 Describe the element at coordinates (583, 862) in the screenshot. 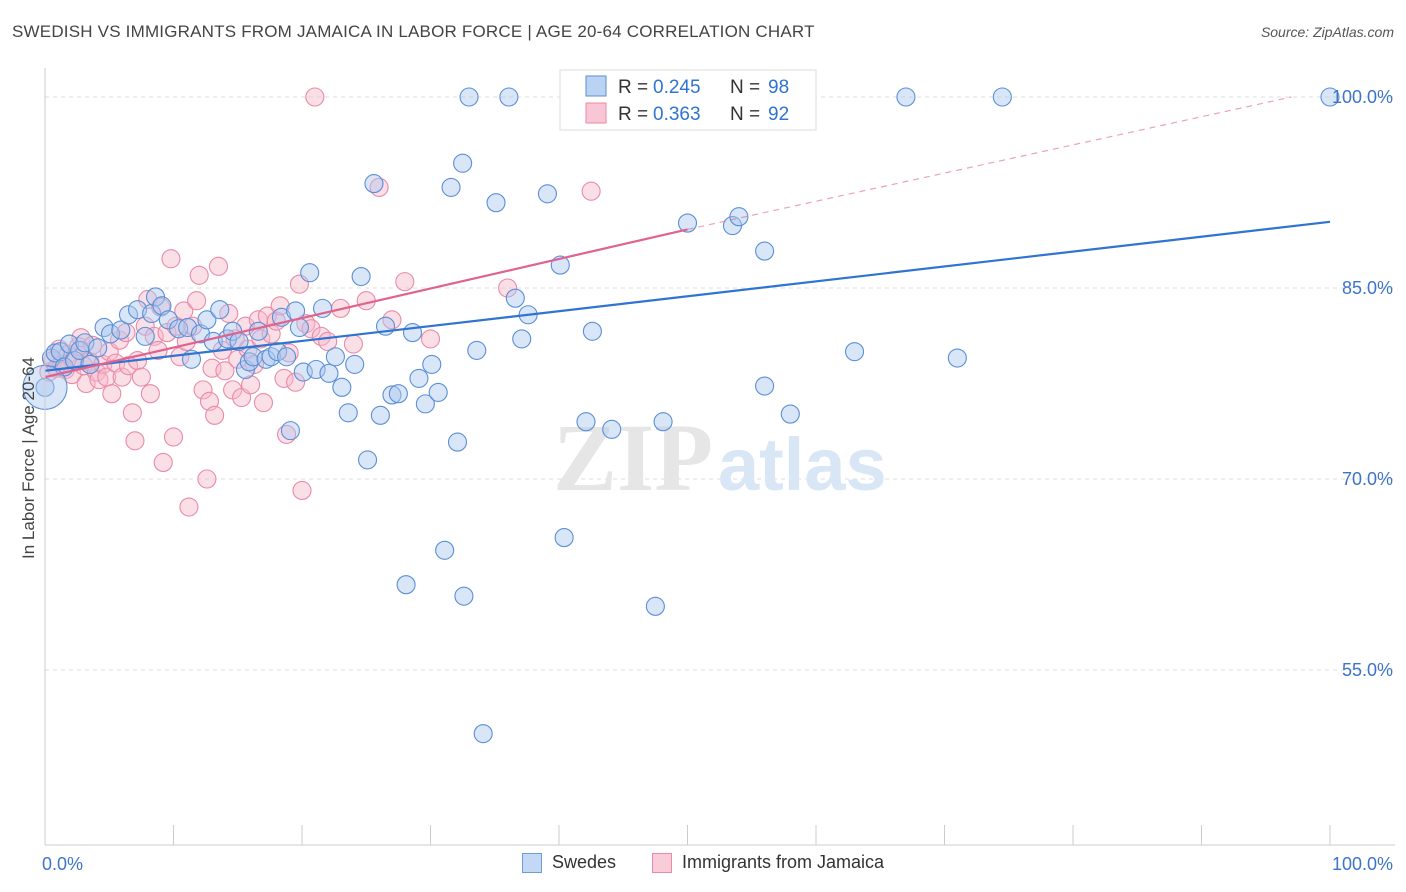

I see `legend-label-swedes: Swedes` at that location.